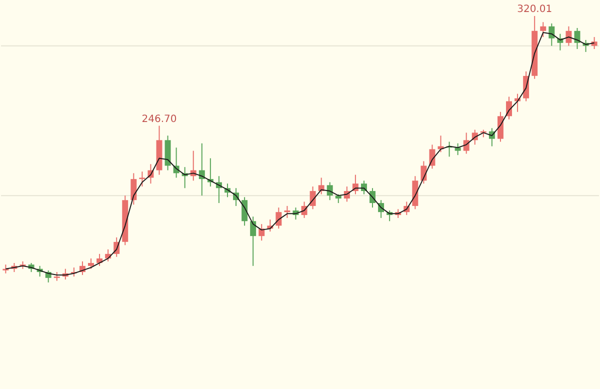 This screenshot has width=600, height=389. I want to click on annotation: 246.70, so click(159, 119).